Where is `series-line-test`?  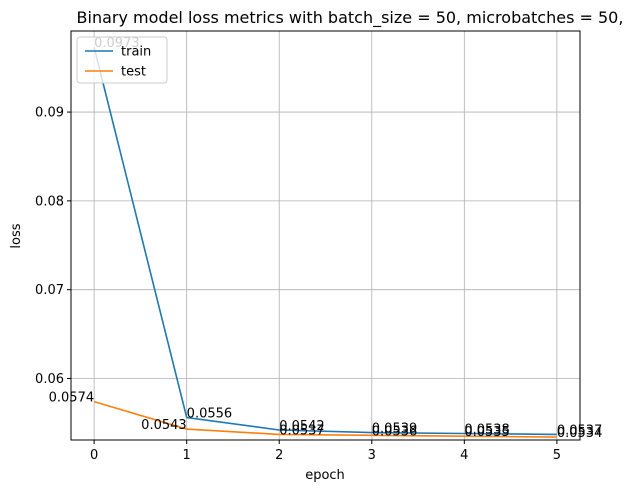 series-line-test is located at coordinates (325, 419).